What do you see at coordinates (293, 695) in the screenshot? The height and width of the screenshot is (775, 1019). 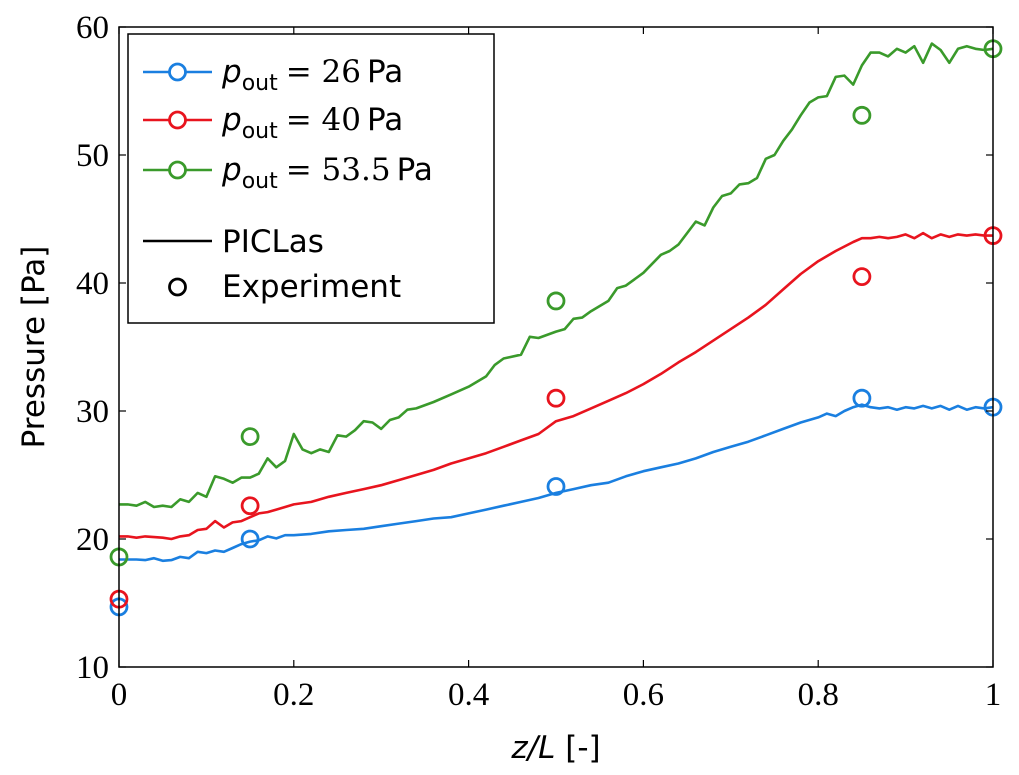 I see `x-tick-label: 0.2` at bounding box center [293, 695].